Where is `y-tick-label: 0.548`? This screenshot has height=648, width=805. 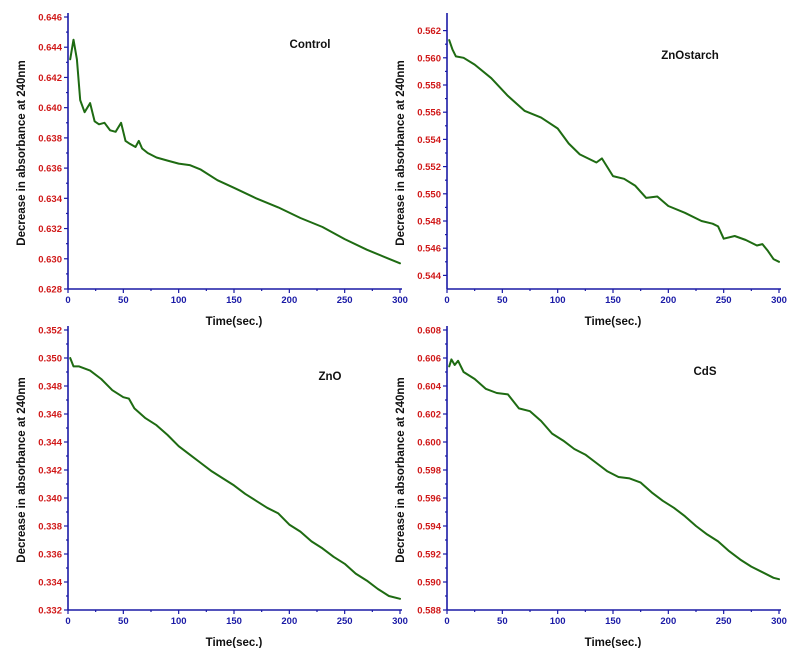
y-tick-label: 0.548 is located at coordinates (429, 222).